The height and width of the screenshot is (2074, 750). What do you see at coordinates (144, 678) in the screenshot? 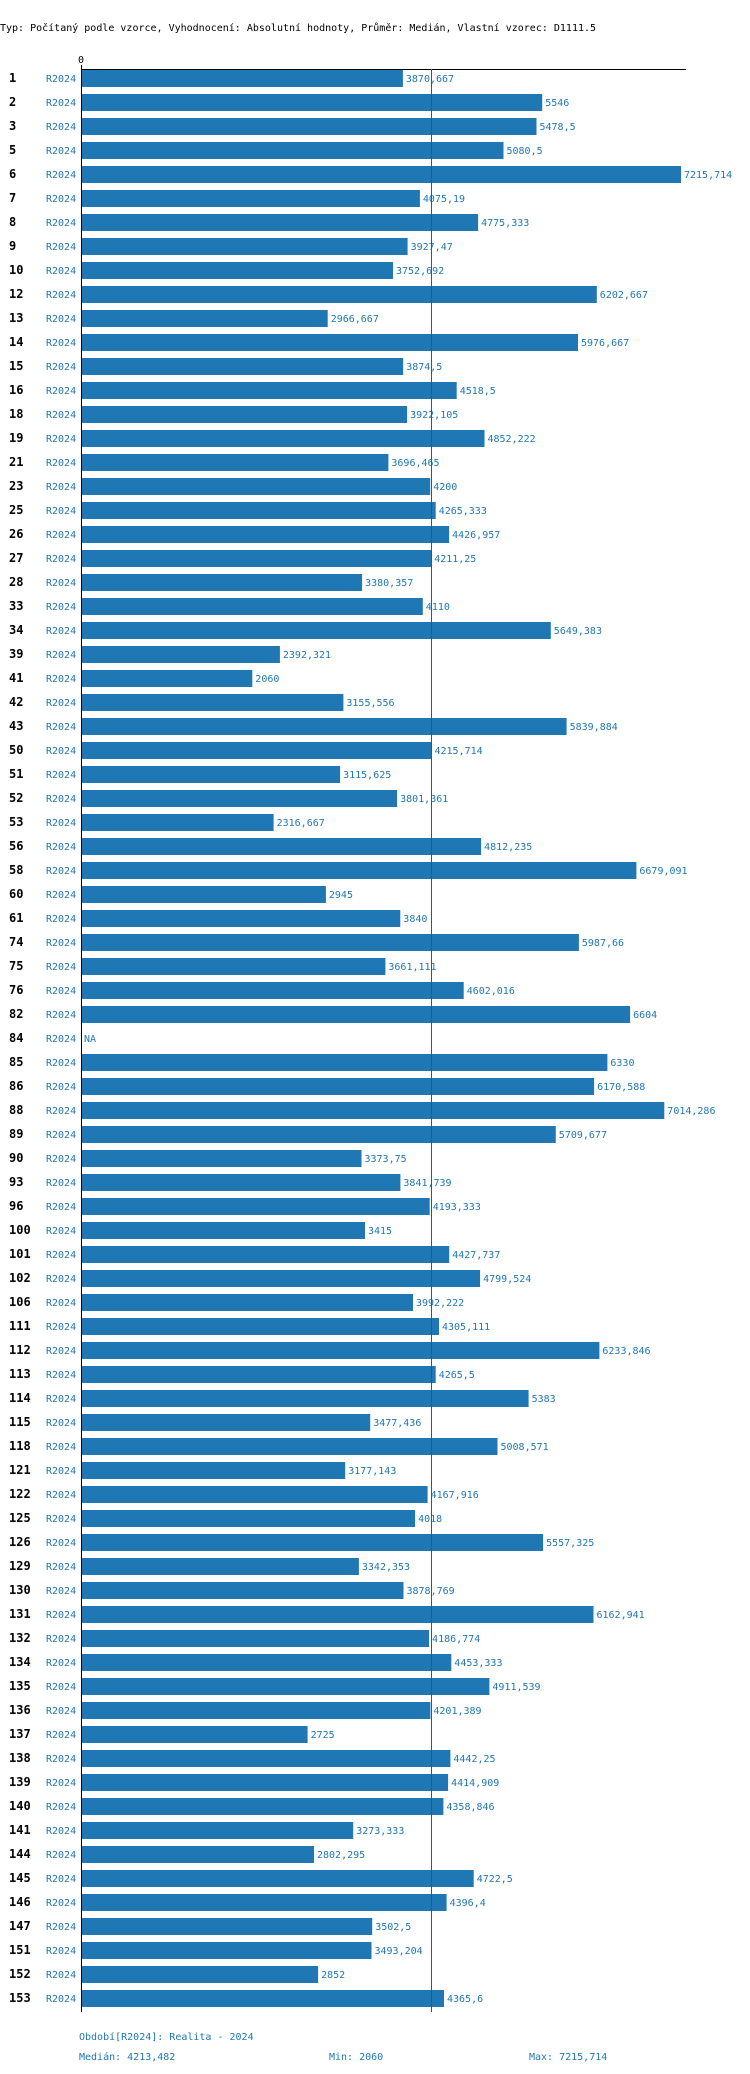
I see `bar-row: 41 R2024 2060` at bounding box center [144, 678].